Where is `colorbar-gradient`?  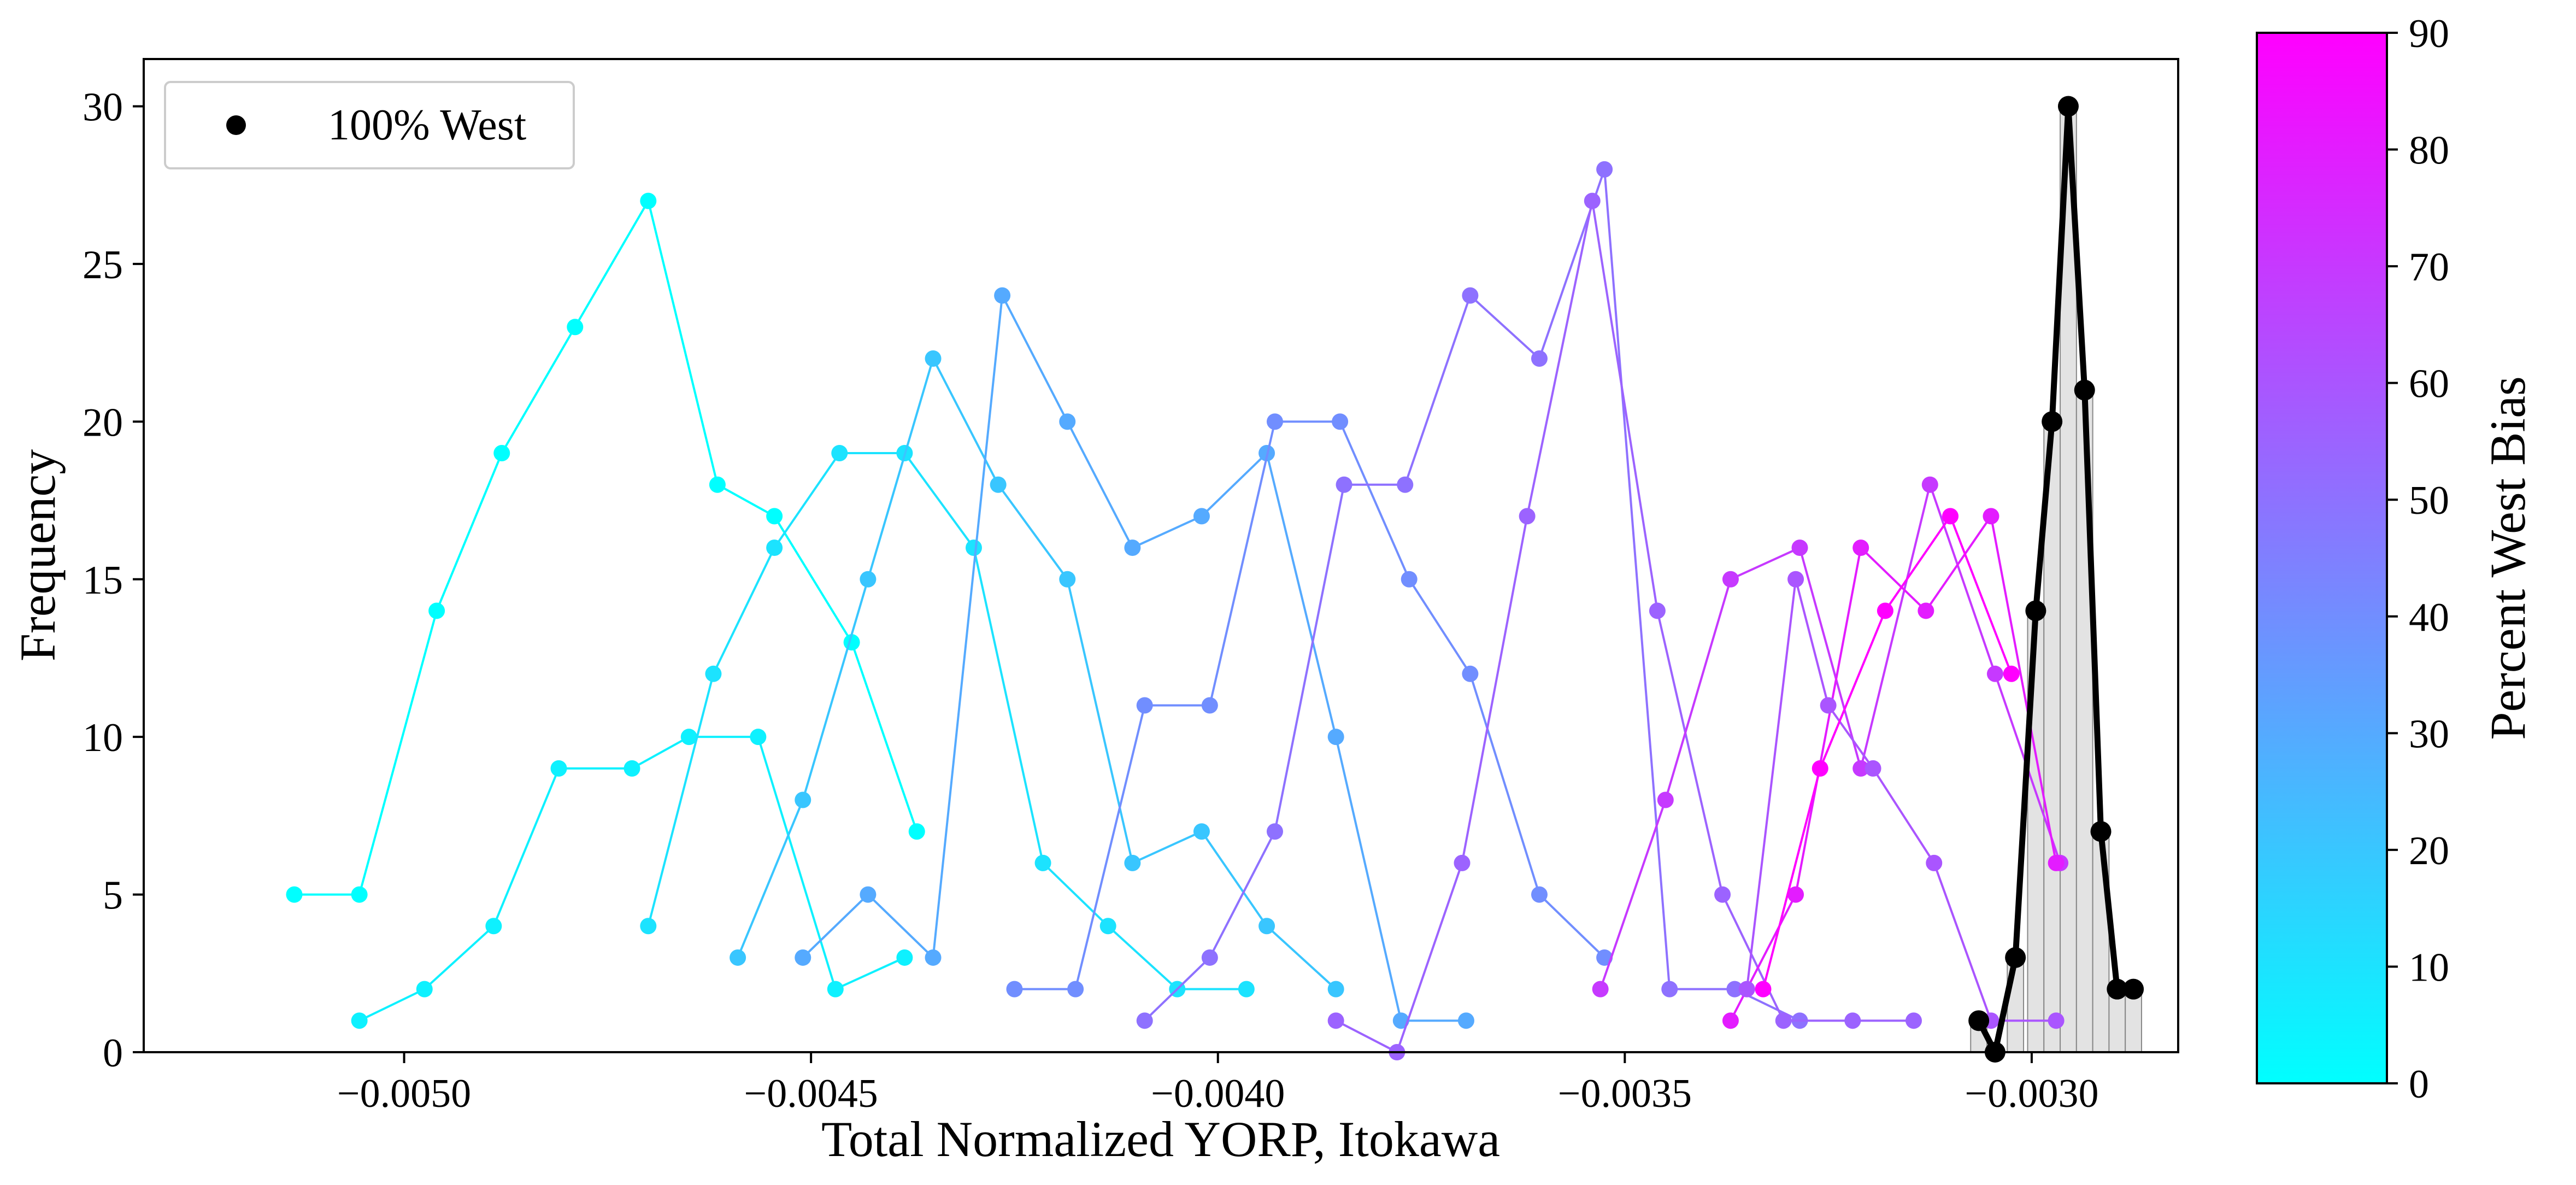
colorbar-gradient is located at coordinates (2322, 558).